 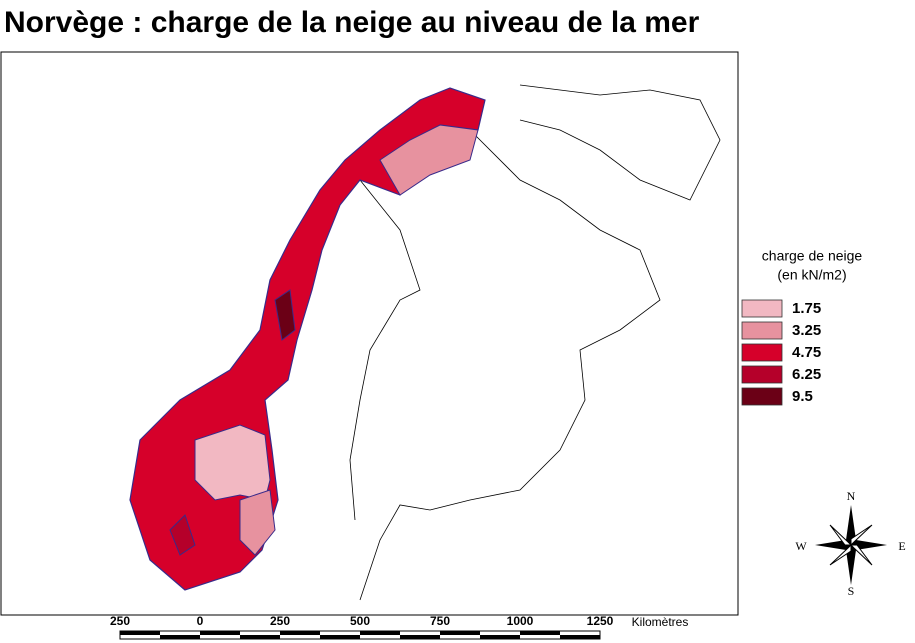 What do you see at coordinates (851, 591) in the screenshot?
I see `compass-s: S` at bounding box center [851, 591].